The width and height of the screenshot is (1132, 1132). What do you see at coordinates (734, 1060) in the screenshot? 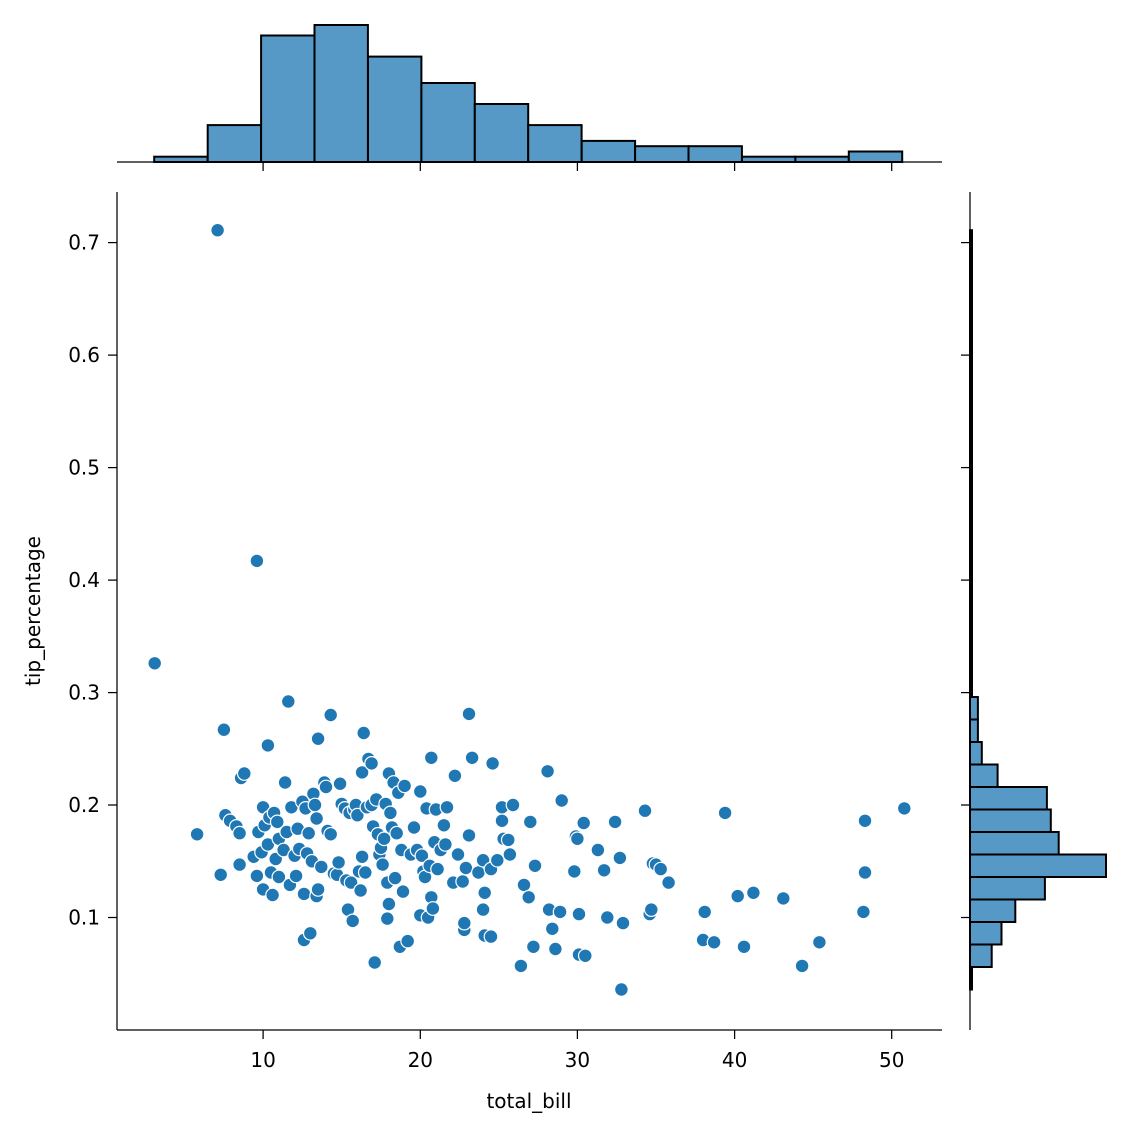
I see `x-tick-label: 40` at bounding box center [734, 1060].